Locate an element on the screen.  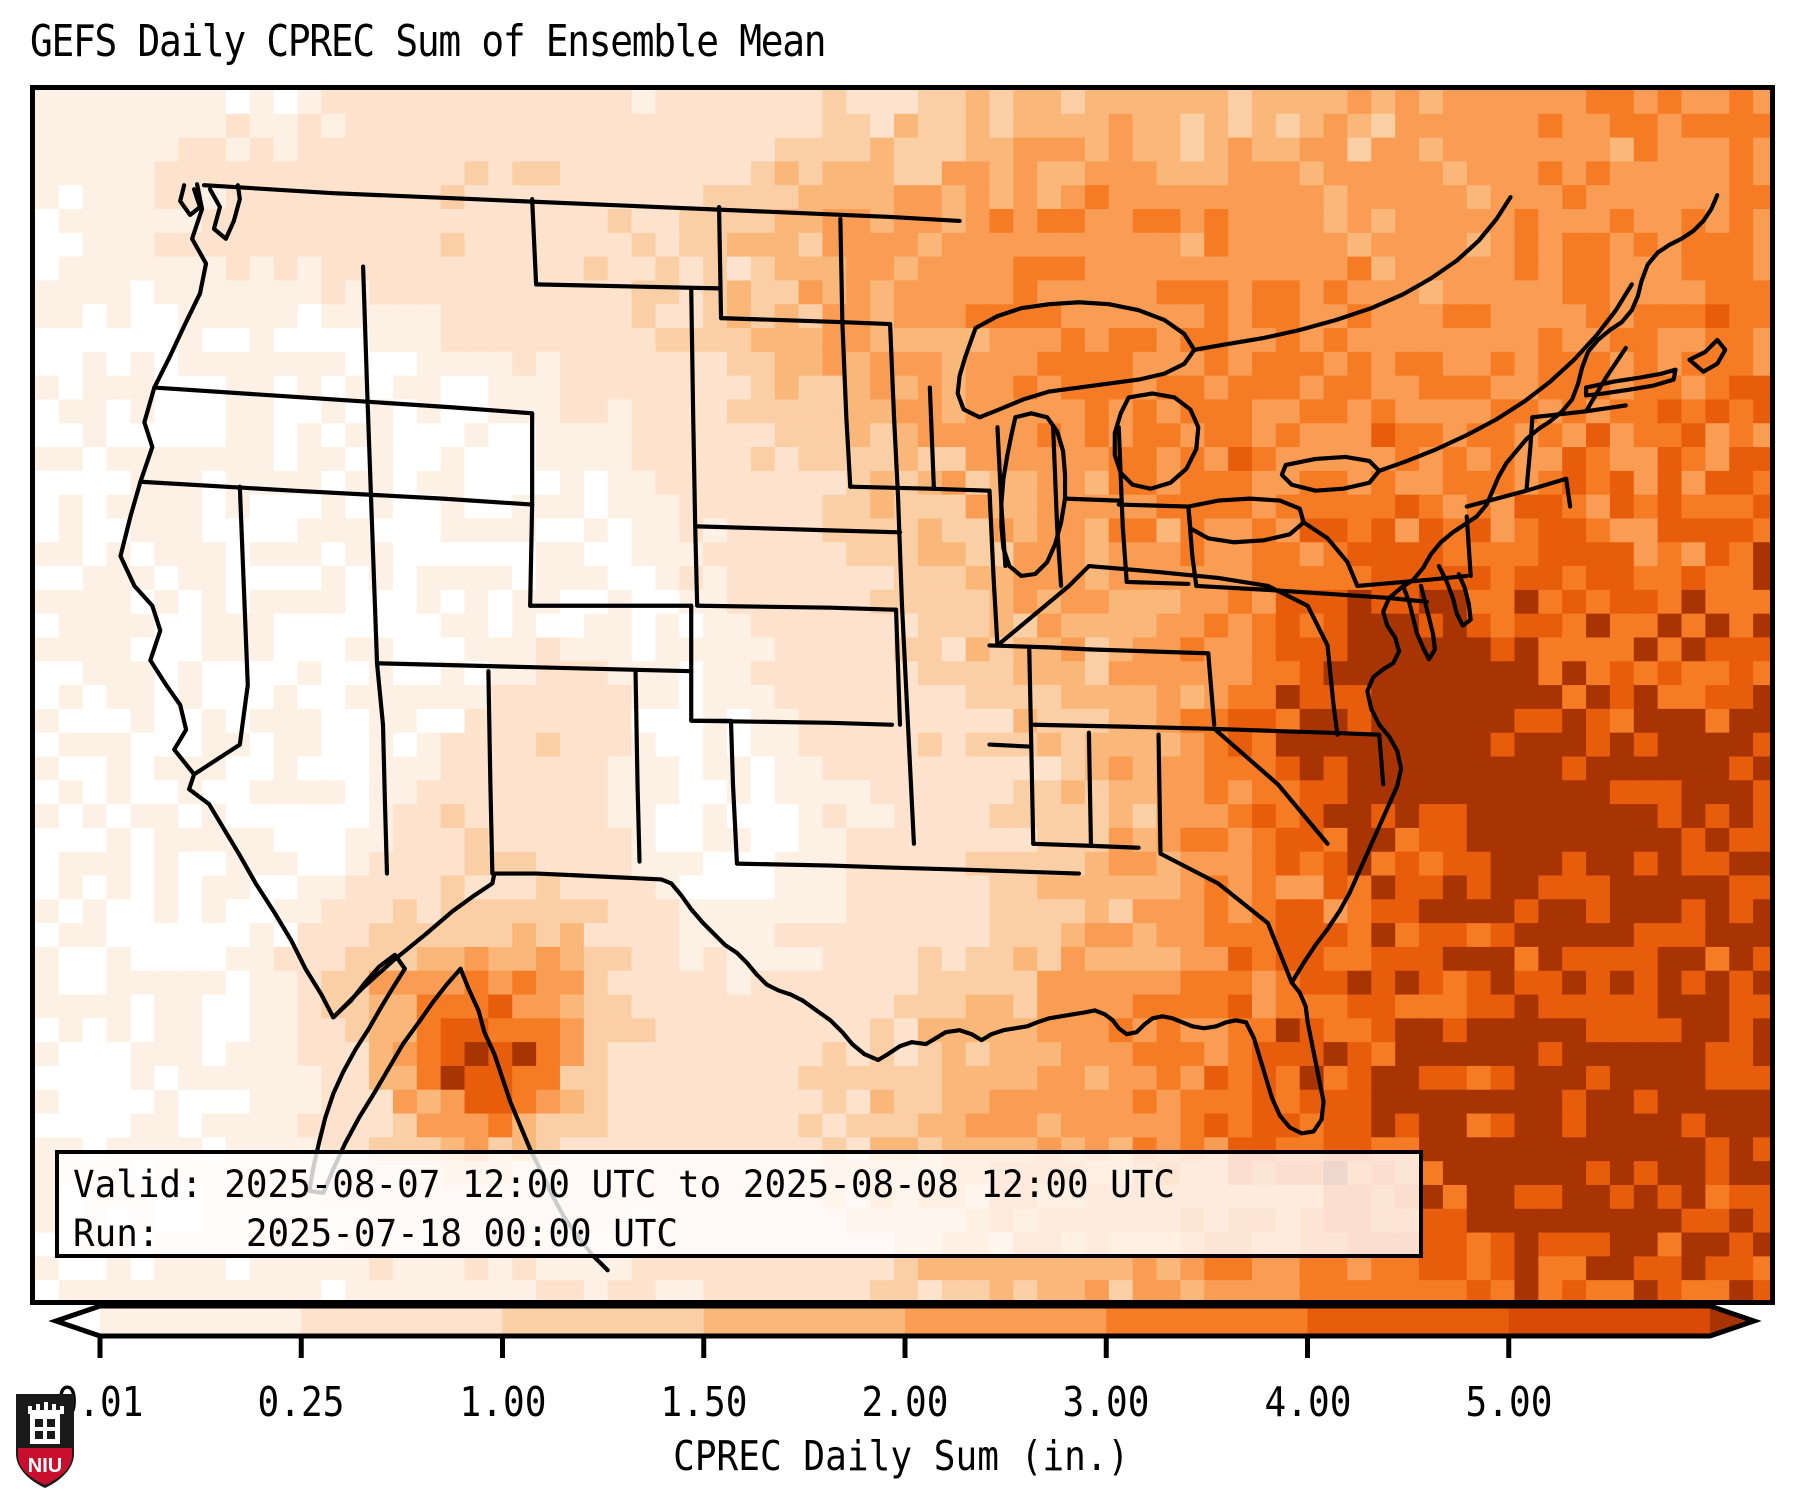
niu-logo: NIU is located at coordinates (45, 1441).